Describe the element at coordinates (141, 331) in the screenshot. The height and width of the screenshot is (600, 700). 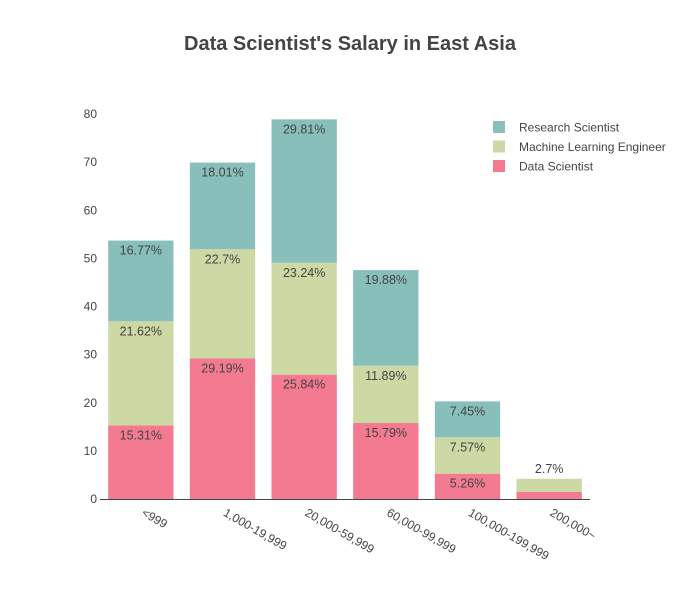
I see `data-label-machine-learning-engineer: 21.62%` at that location.